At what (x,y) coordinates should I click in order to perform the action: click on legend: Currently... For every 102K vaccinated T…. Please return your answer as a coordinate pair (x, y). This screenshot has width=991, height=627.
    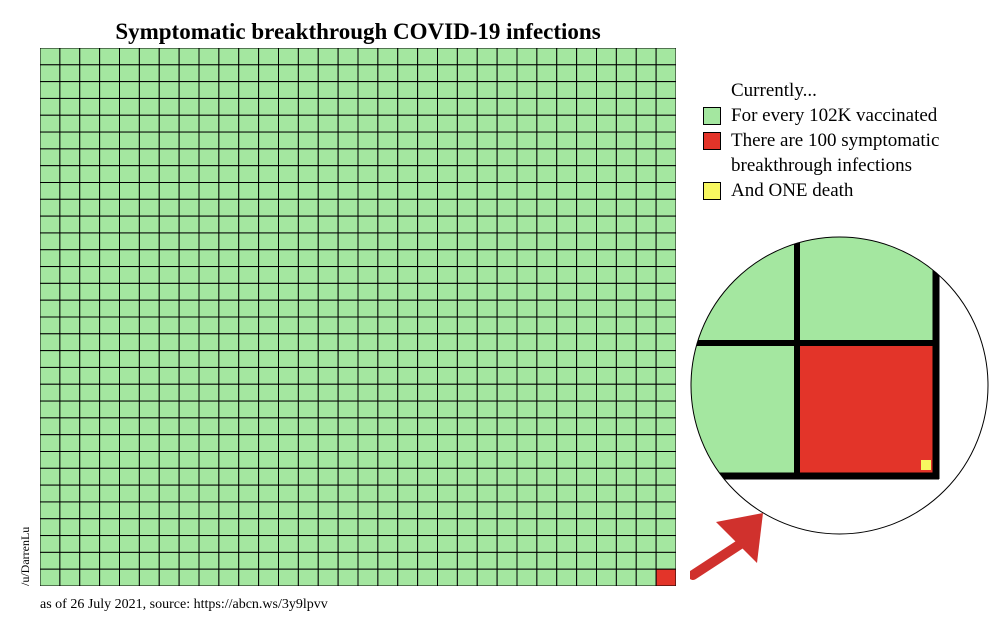
    Looking at the image, I should click on (828, 140).